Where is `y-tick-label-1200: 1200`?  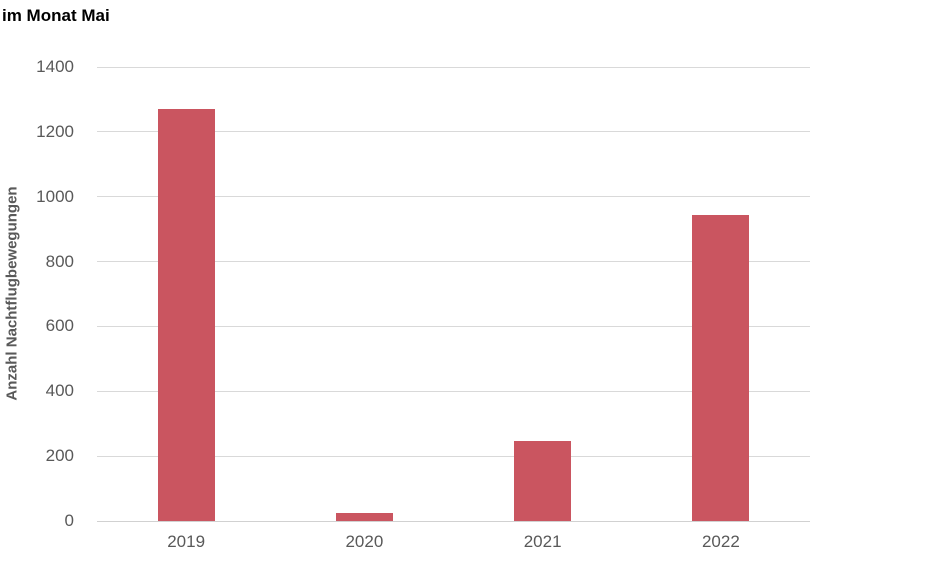 y-tick-label-1200: 1200 is located at coordinates (55, 131).